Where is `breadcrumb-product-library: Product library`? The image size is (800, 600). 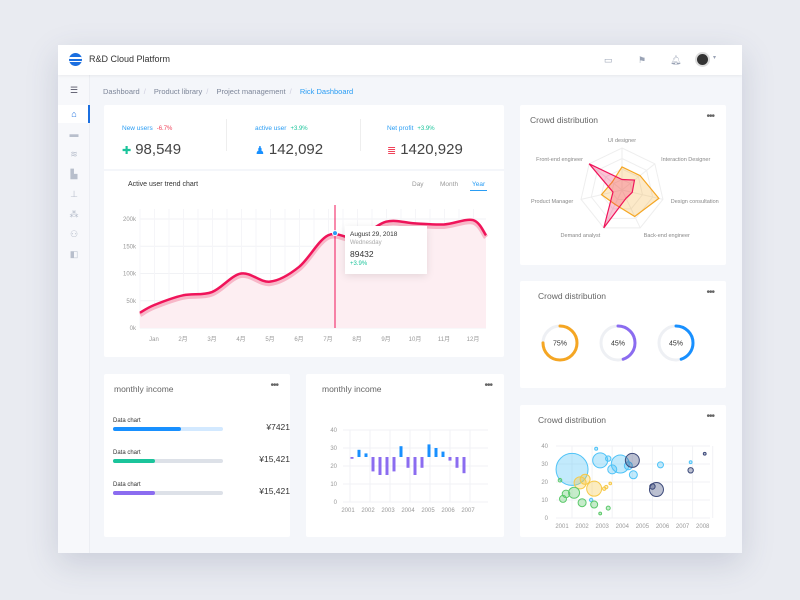
breadcrumb-product-library: Product library is located at coordinates (178, 91).